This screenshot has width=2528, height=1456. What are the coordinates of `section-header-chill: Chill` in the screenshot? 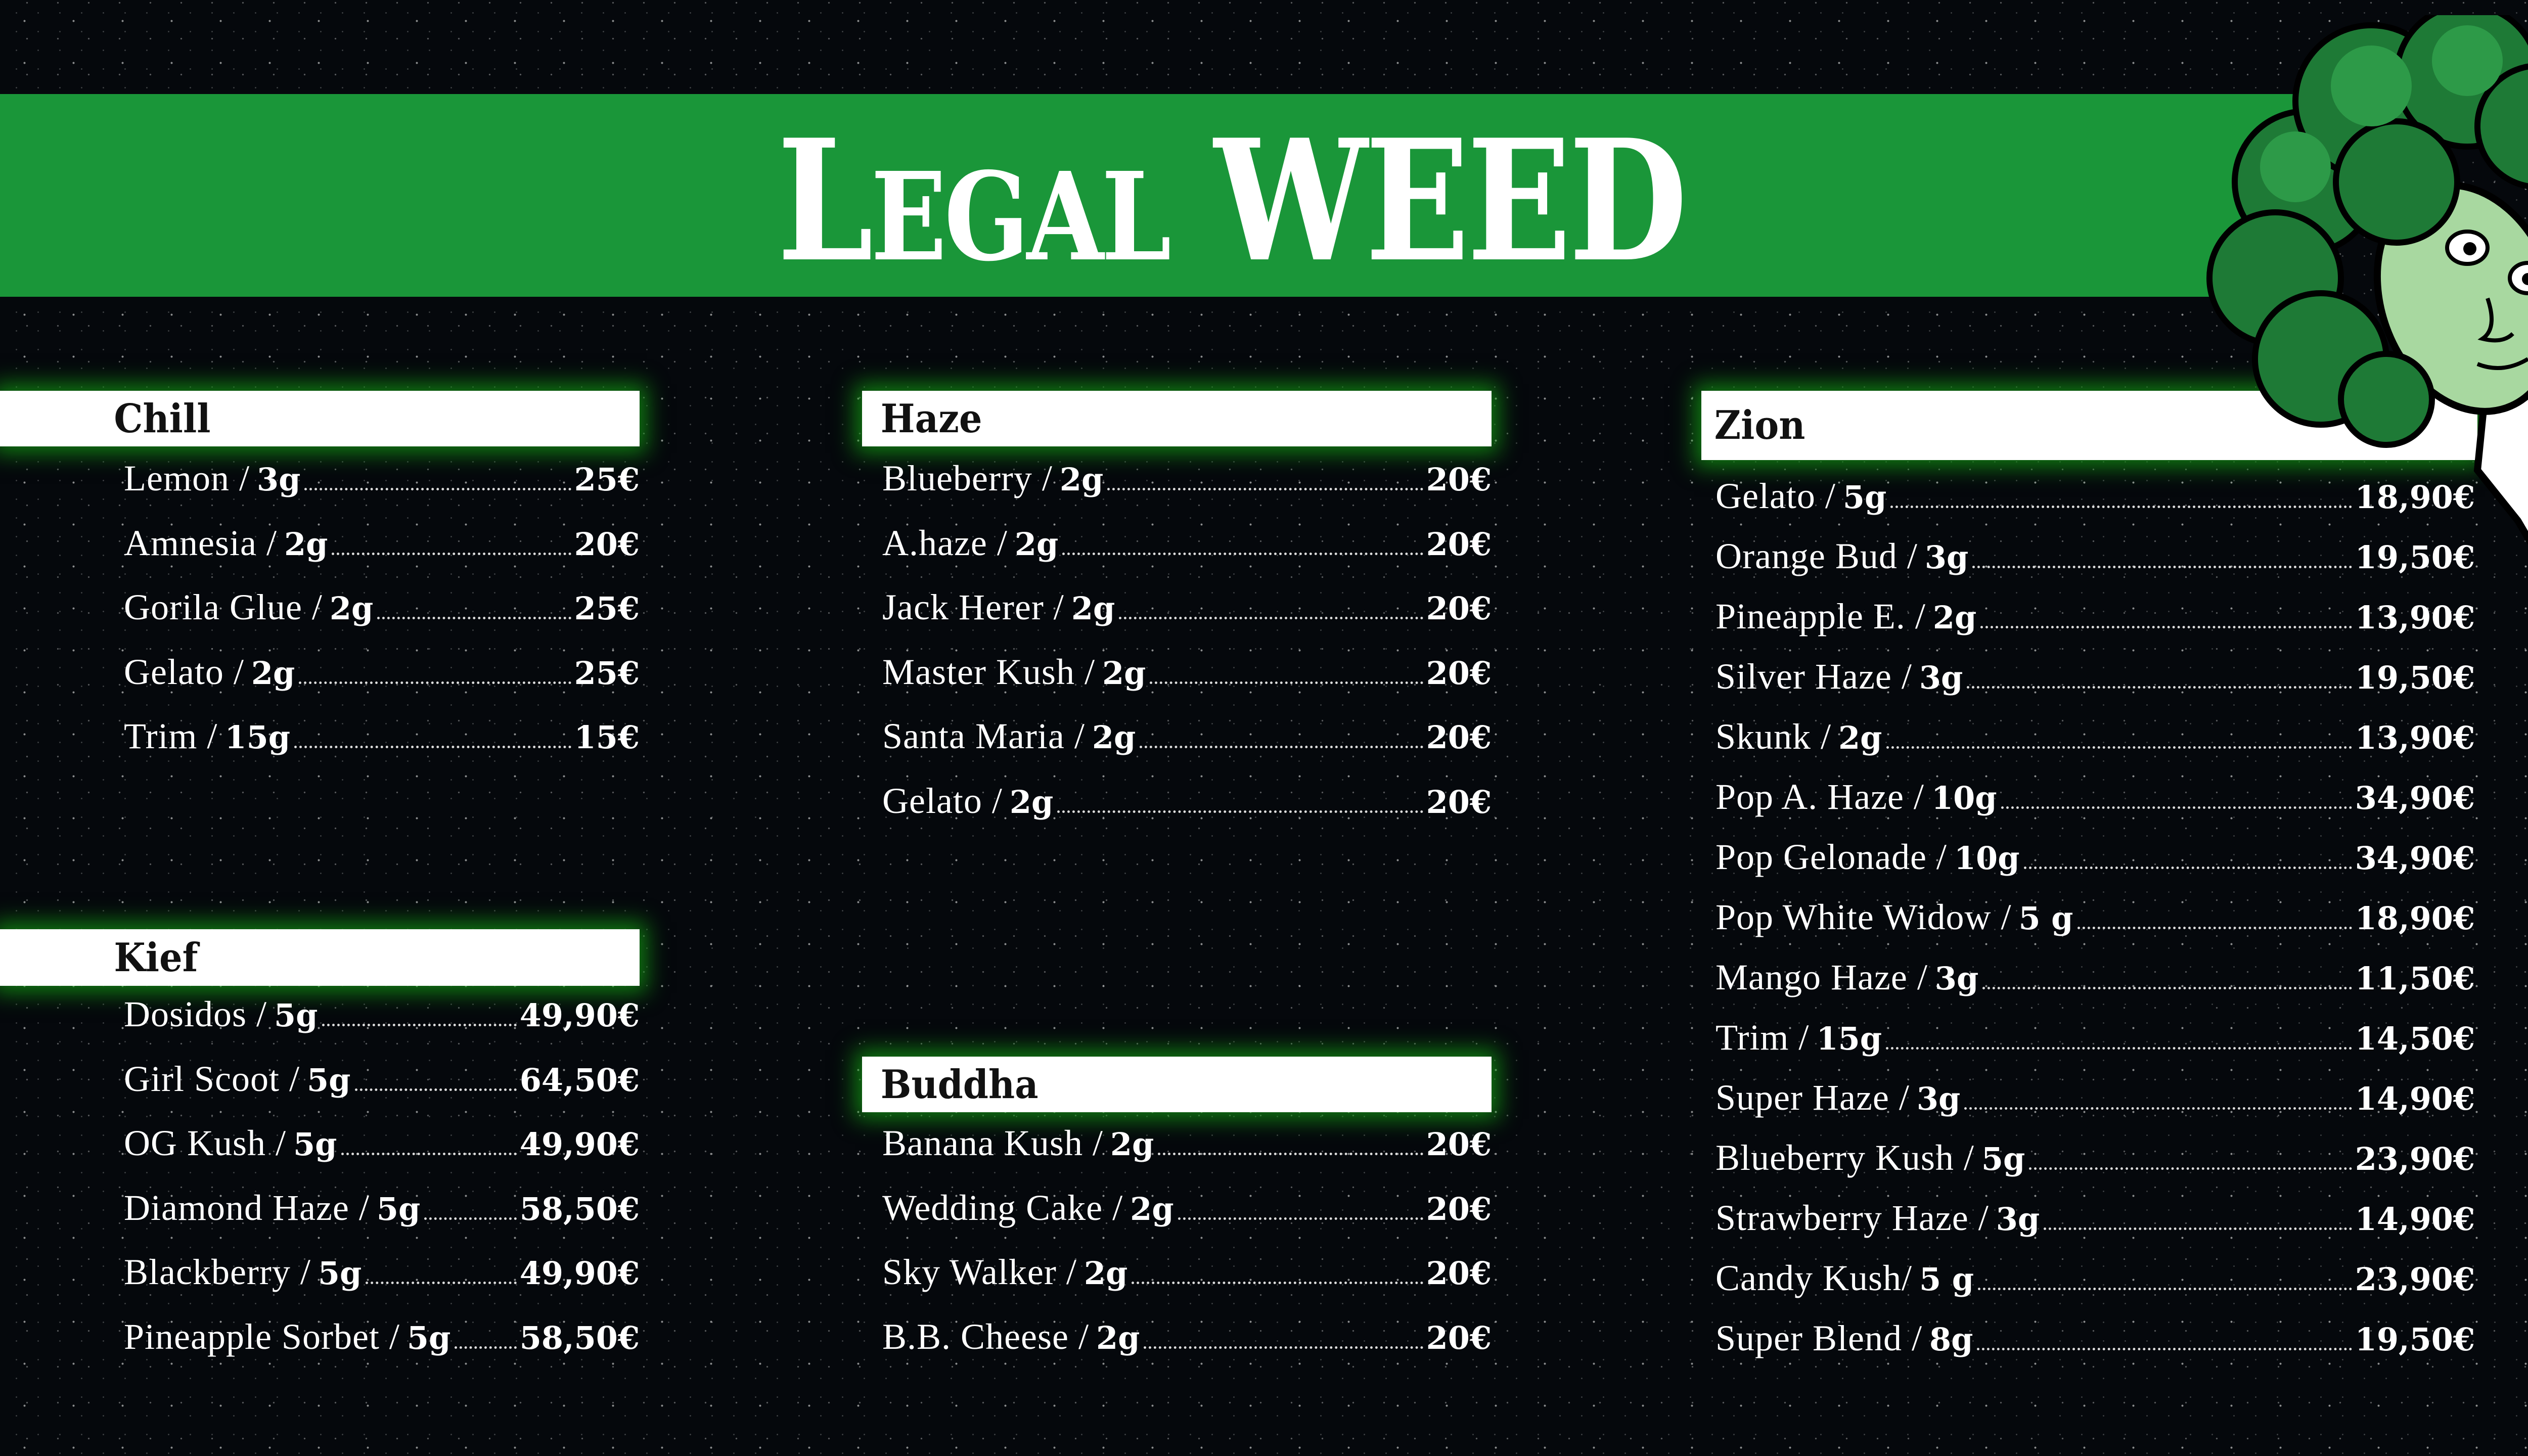 It's located at (320, 418).